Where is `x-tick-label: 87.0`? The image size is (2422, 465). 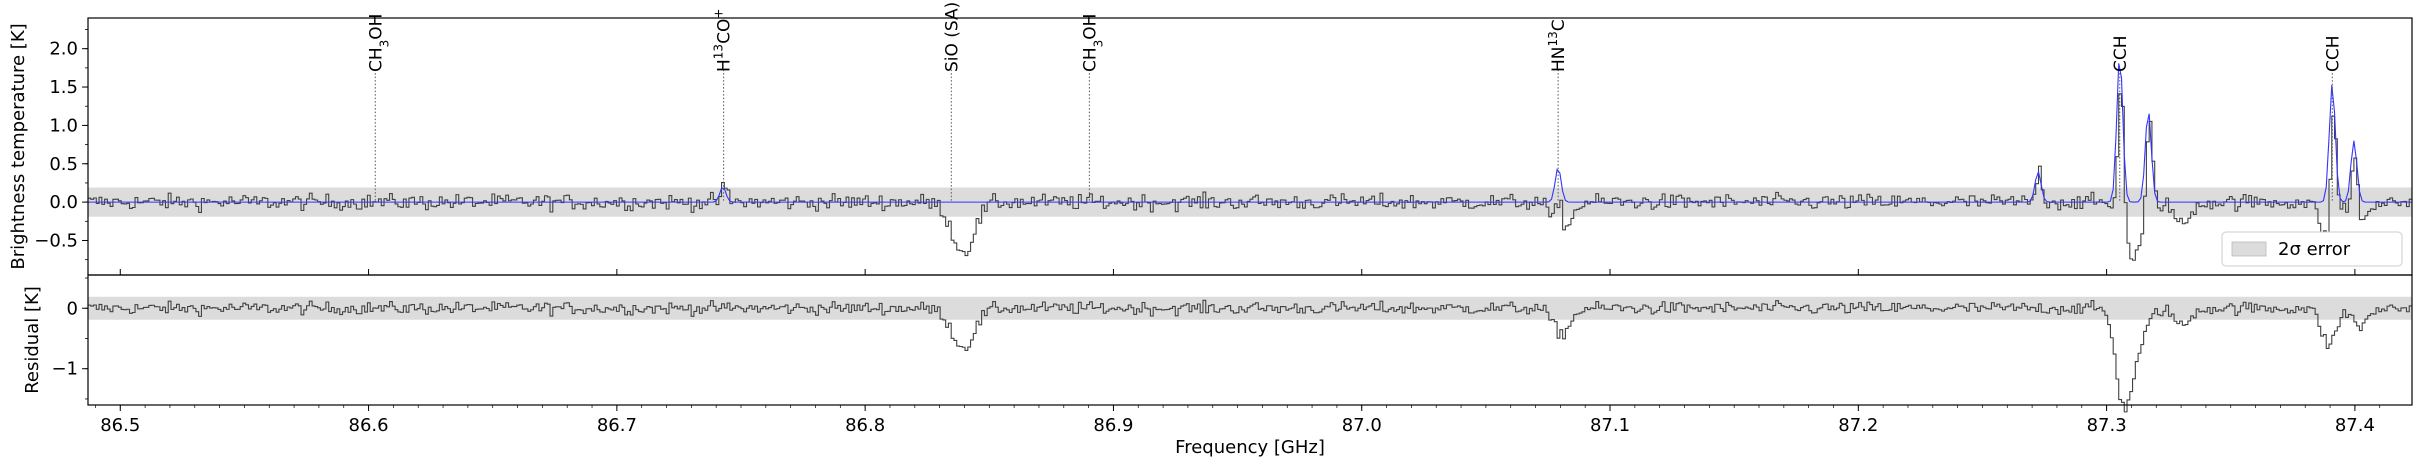 x-tick-label: 87.0 is located at coordinates (1362, 425).